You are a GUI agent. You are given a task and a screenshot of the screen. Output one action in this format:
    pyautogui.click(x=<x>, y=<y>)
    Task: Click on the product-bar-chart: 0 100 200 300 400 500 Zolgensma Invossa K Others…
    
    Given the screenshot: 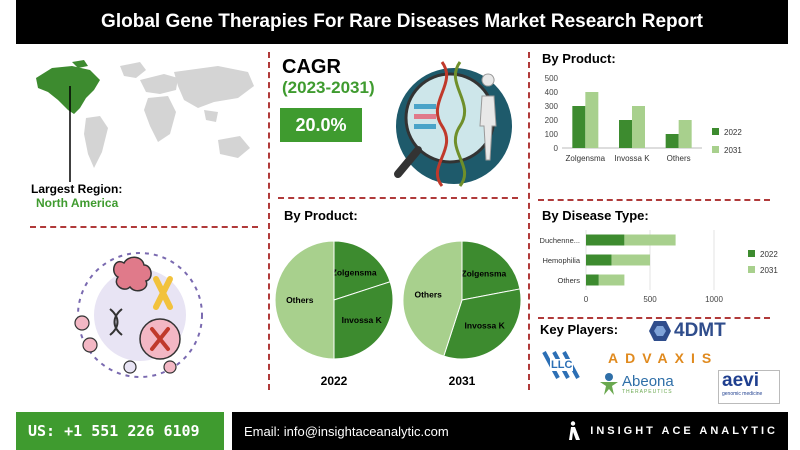 What is the action you would take?
    pyautogui.click(x=644, y=118)
    